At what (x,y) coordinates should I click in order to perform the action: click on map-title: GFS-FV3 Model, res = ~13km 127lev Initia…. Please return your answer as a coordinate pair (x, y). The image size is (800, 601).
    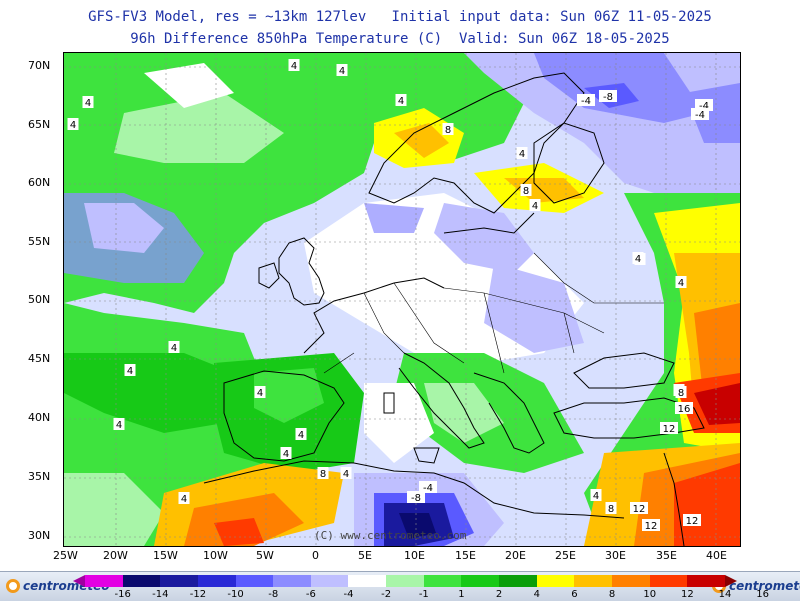
    Looking at the image, I should click on (400, 17).